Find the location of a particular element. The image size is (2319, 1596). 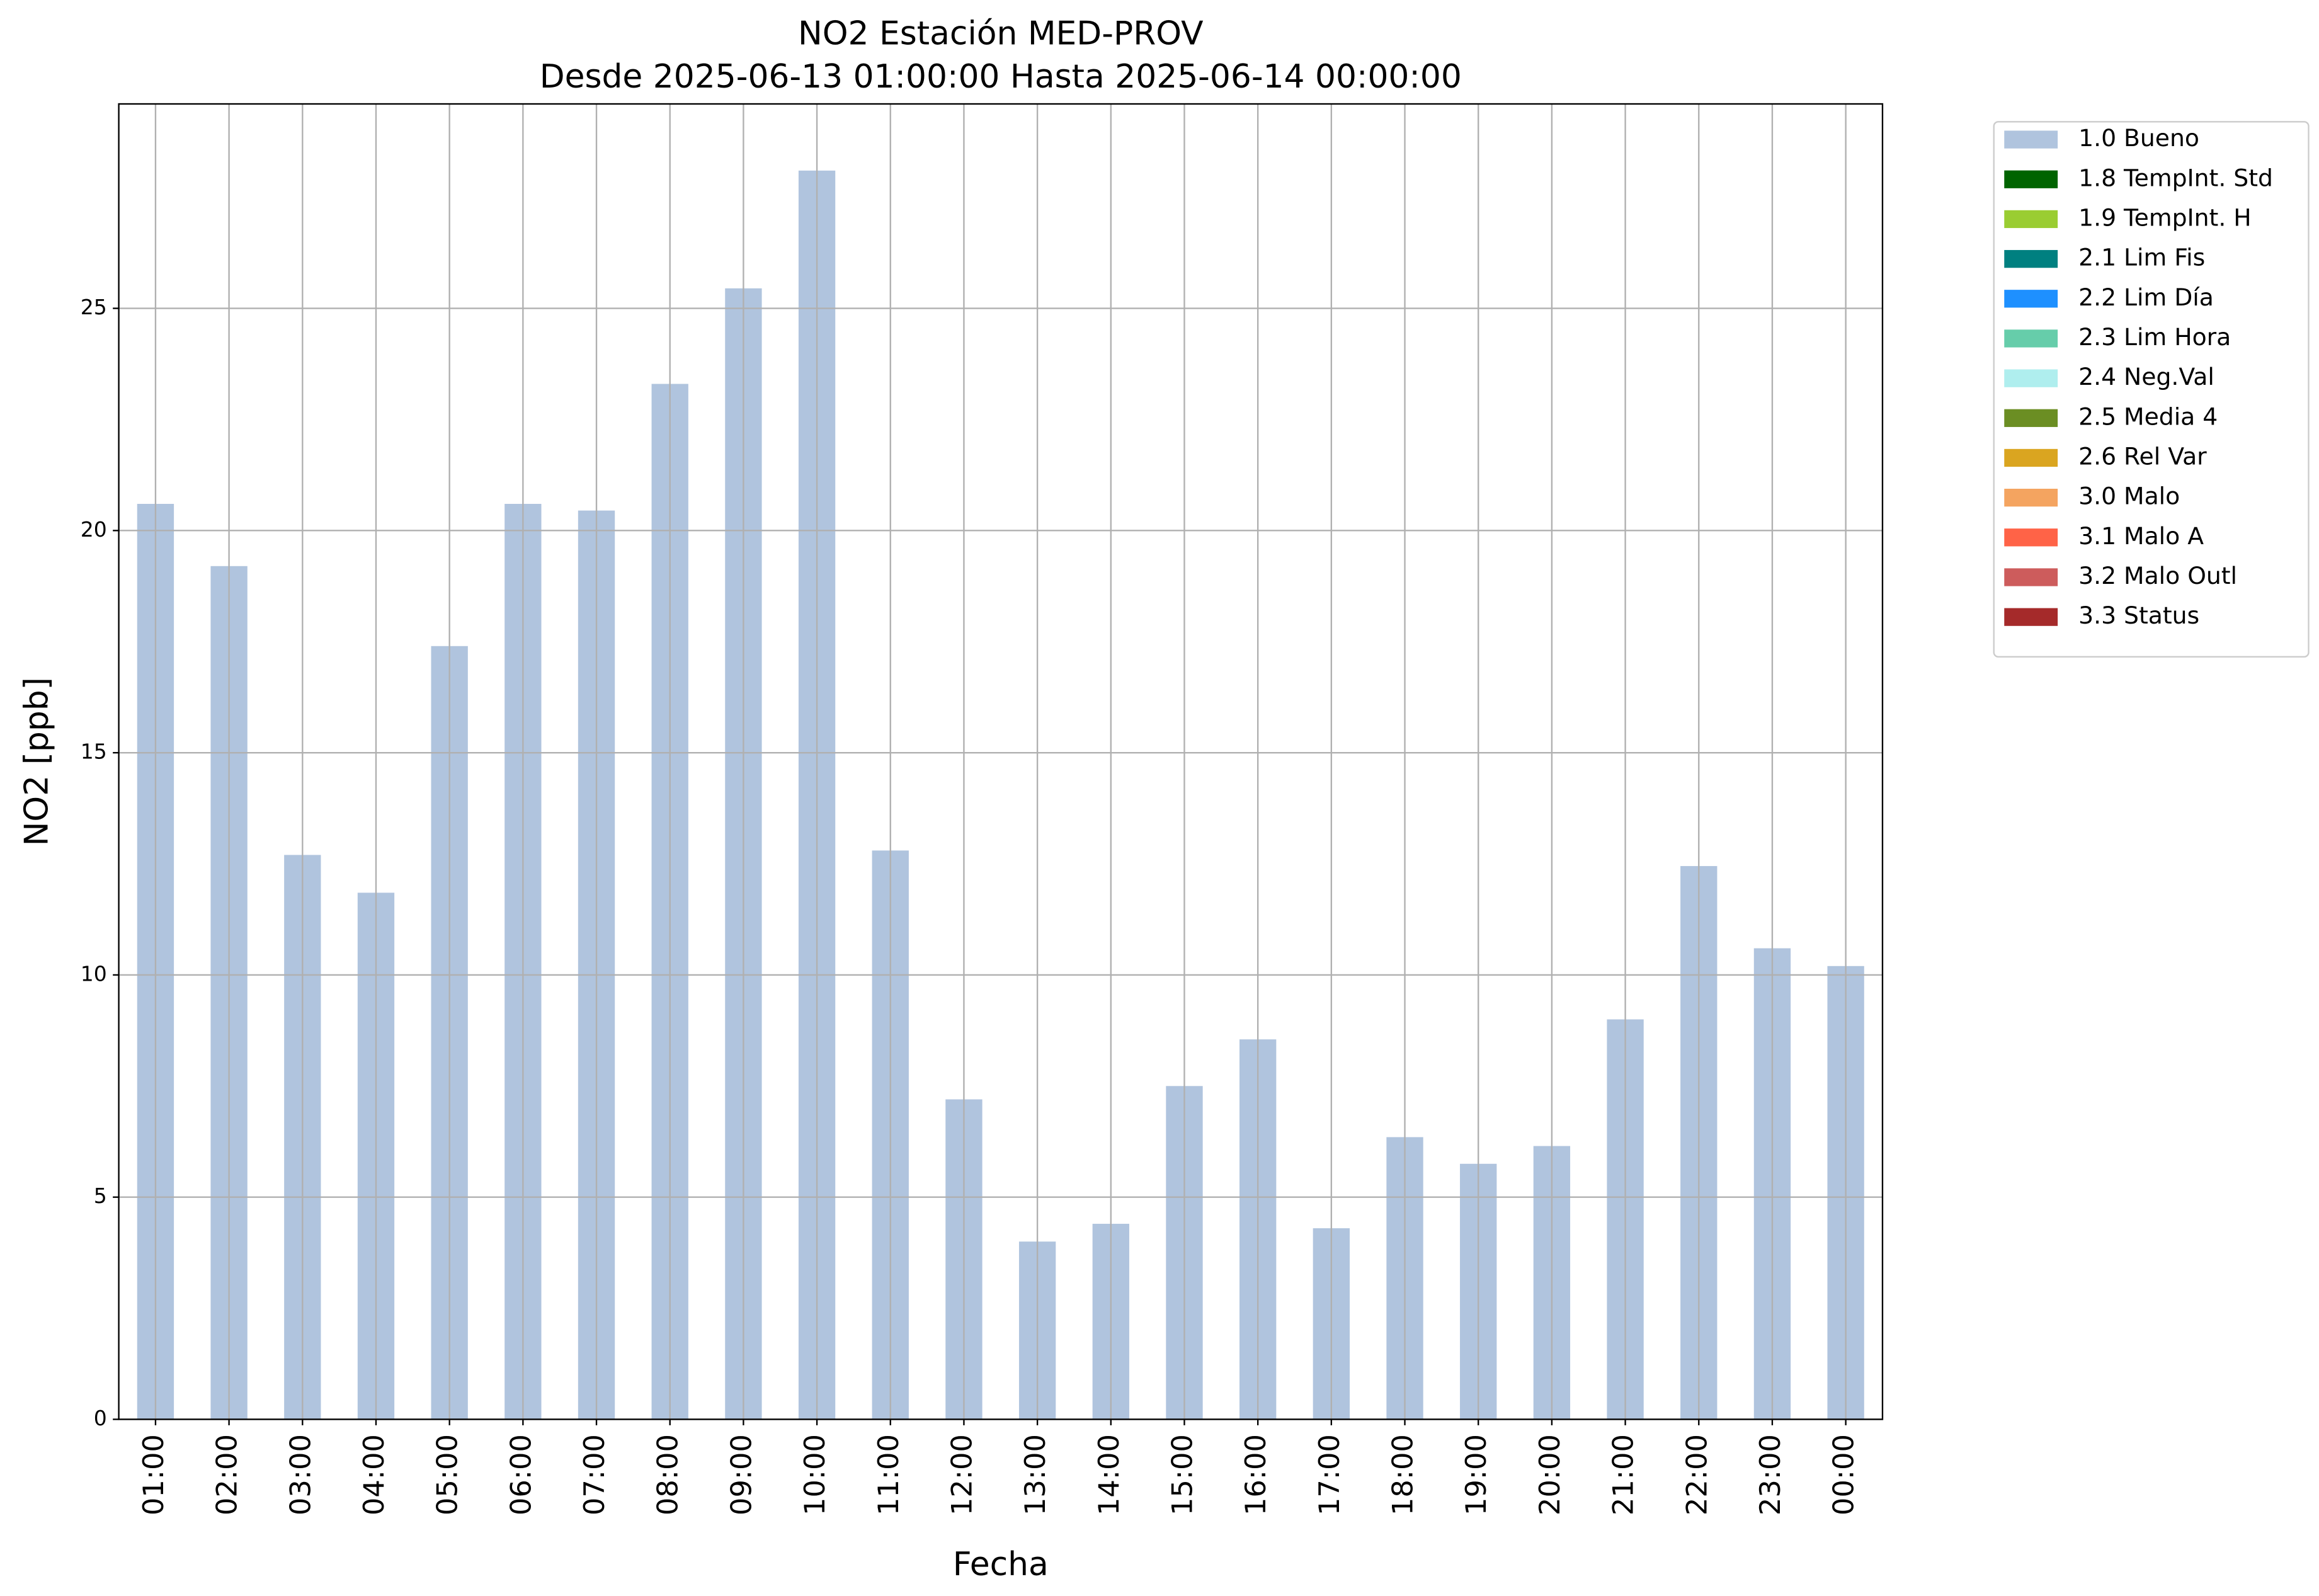

legend-label: 3.0 Malo is located at coordinates (2129, 496).